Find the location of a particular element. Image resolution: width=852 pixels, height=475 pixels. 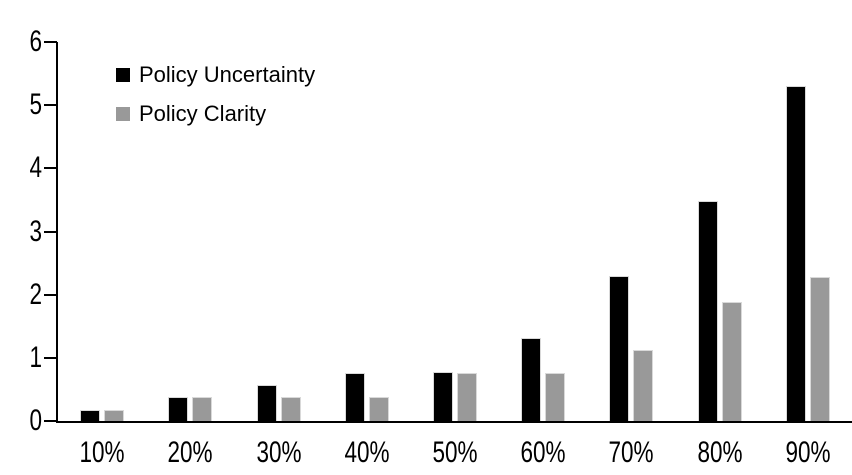

bar-policy-uncertainty-10% is located at coordinates (90, 415).